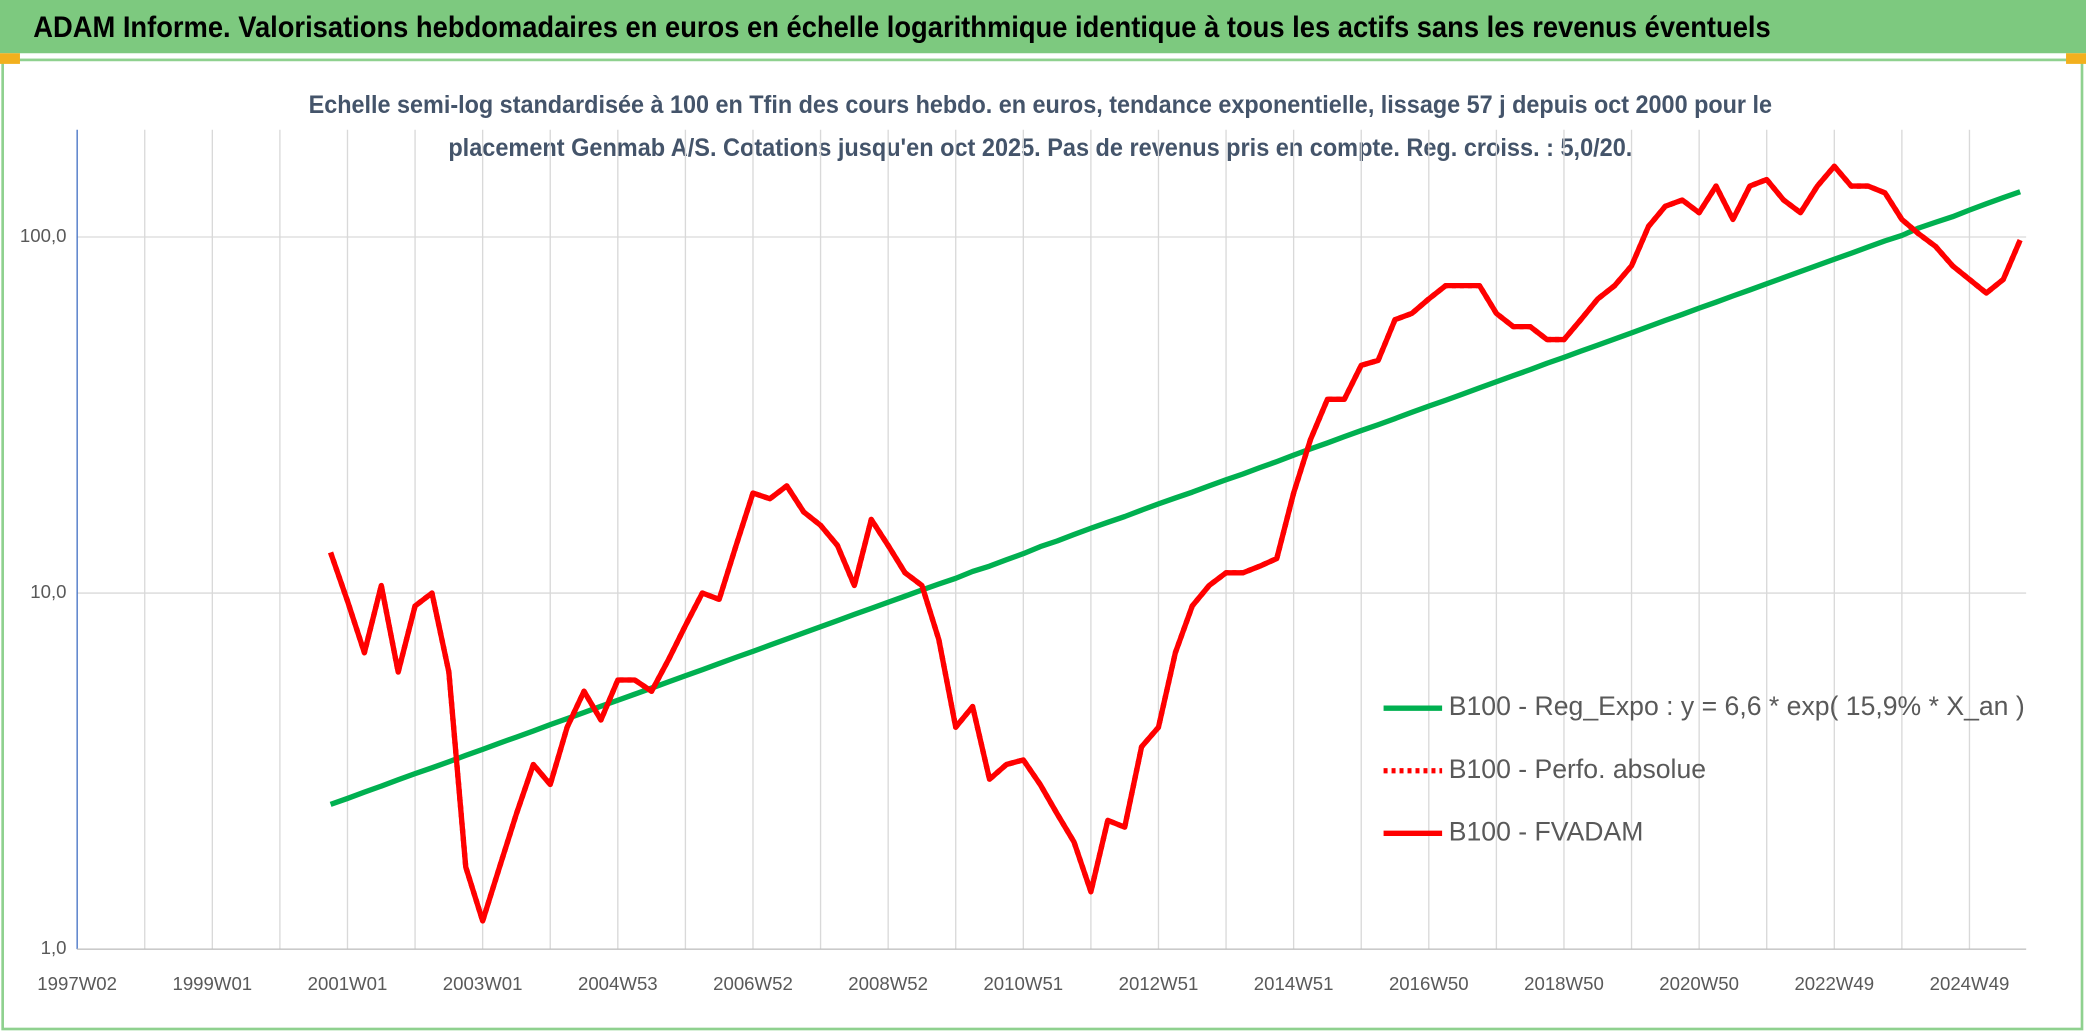 The height and width of the screenshot is (1033, 2086). What do you see at coordinates (348, 983) in the screenshot?
I see `x-tick-label: 2001W01` at bounding box center [348, 983].